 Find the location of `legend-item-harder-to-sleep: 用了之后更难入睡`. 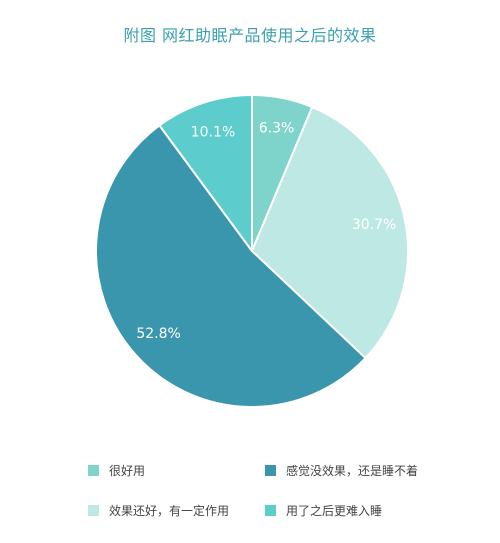

legend-item-harder-to-sleep: 用了之后更难入睡 is located at coordinates (323, 510).